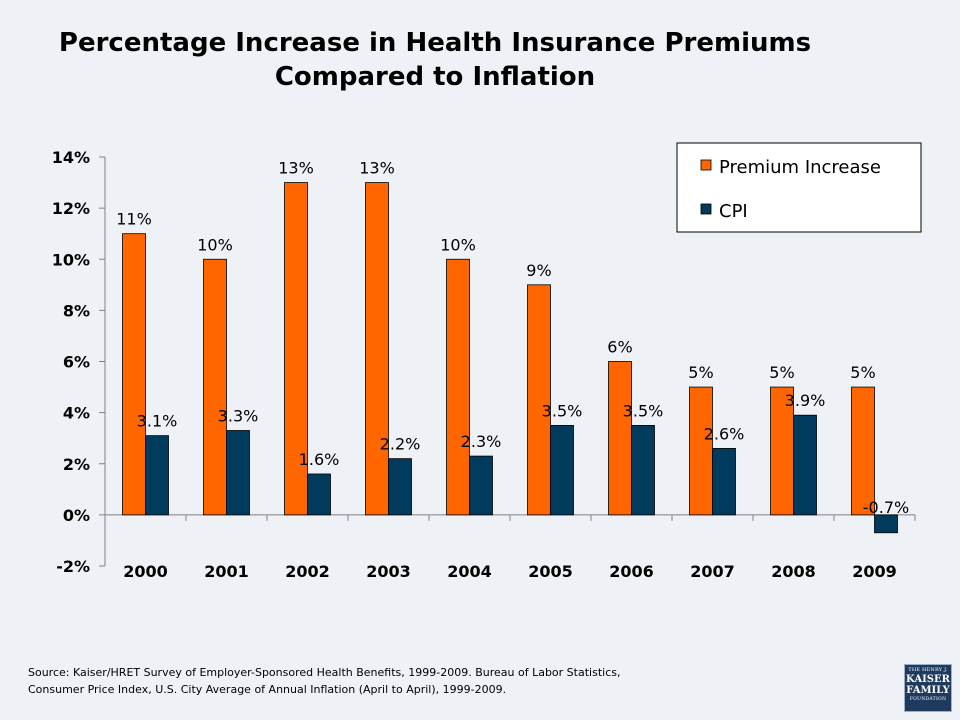 This screenshot has width=960, height=720. What do you see at coordinates (886, 507) in the screenshot?
I see `cpi-label-2009: -0.7%` at bounding box center [886, 507].